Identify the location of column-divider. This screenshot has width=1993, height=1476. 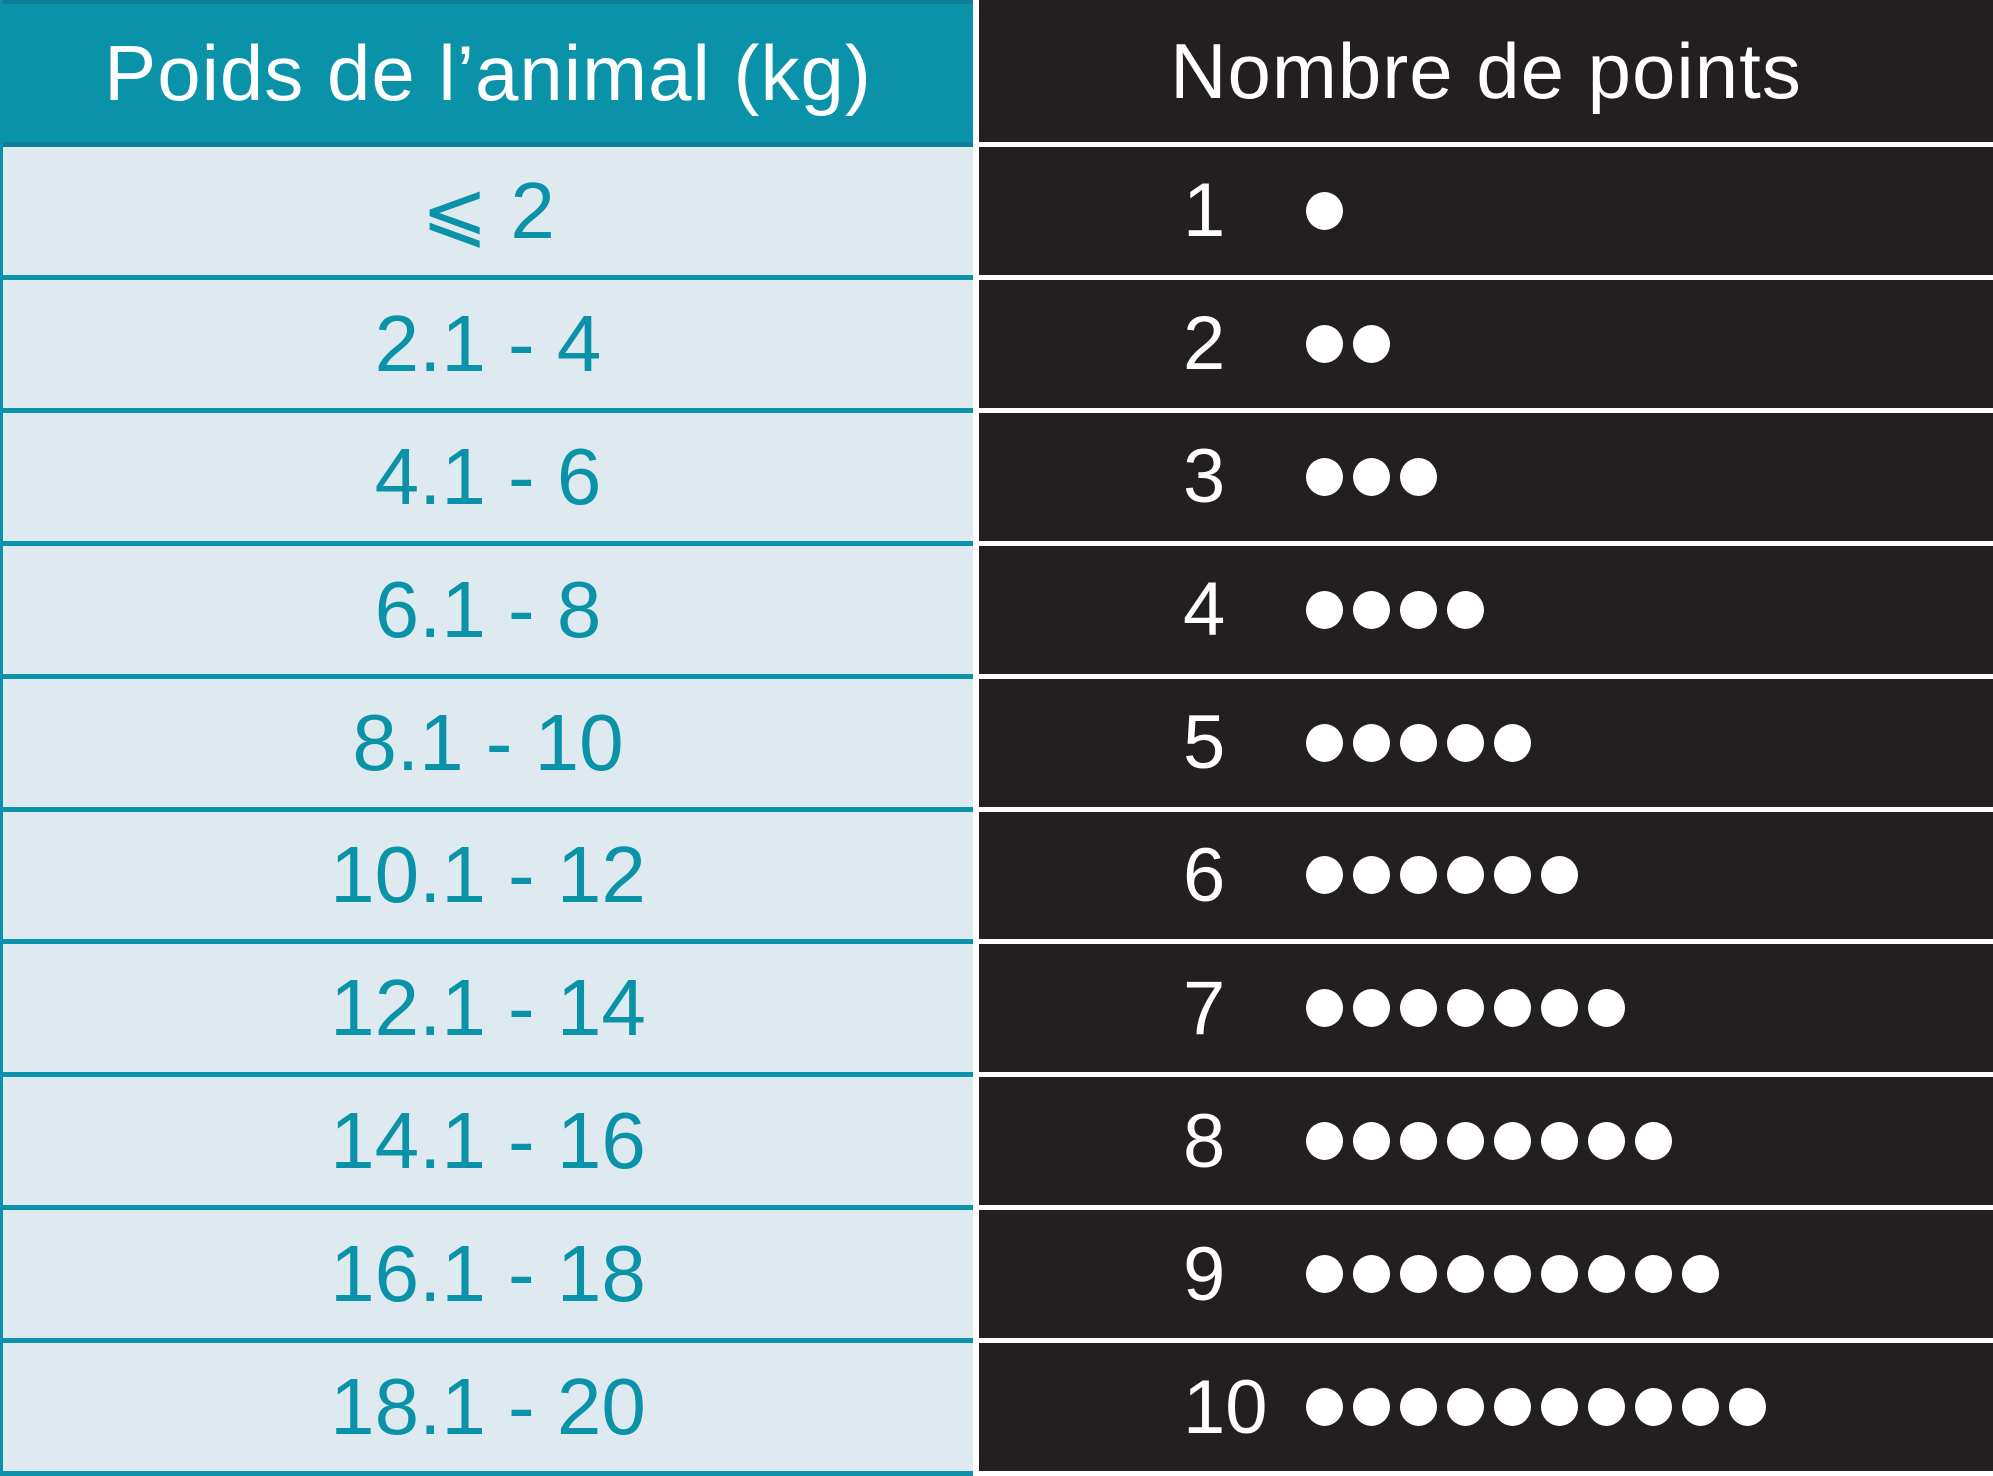
(976, 738).